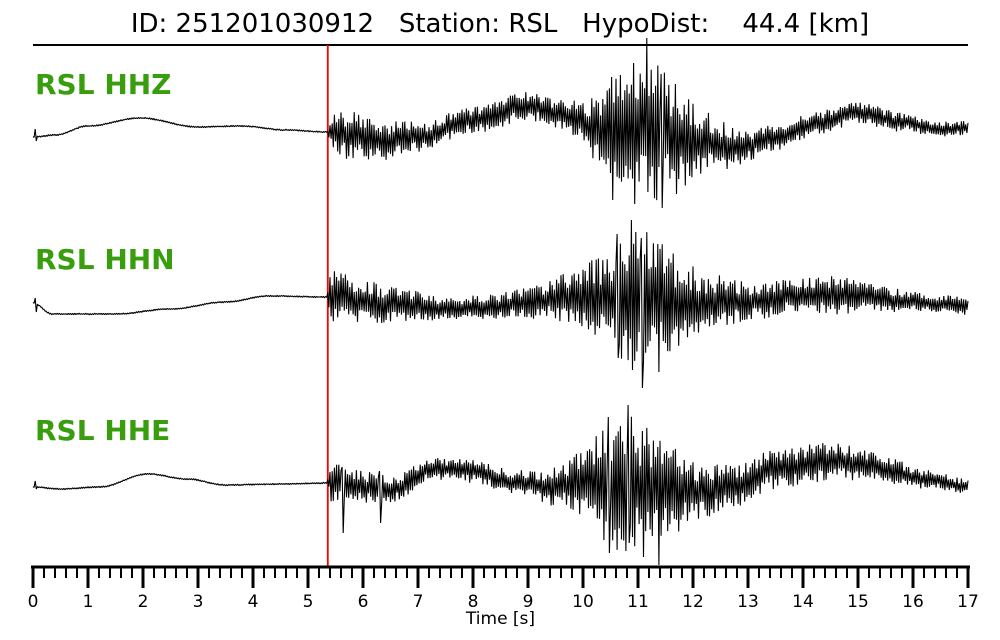 The height and width of the screenshot is (640, 1000). I want to click on x-tick-label: 4, so click(253, 602).